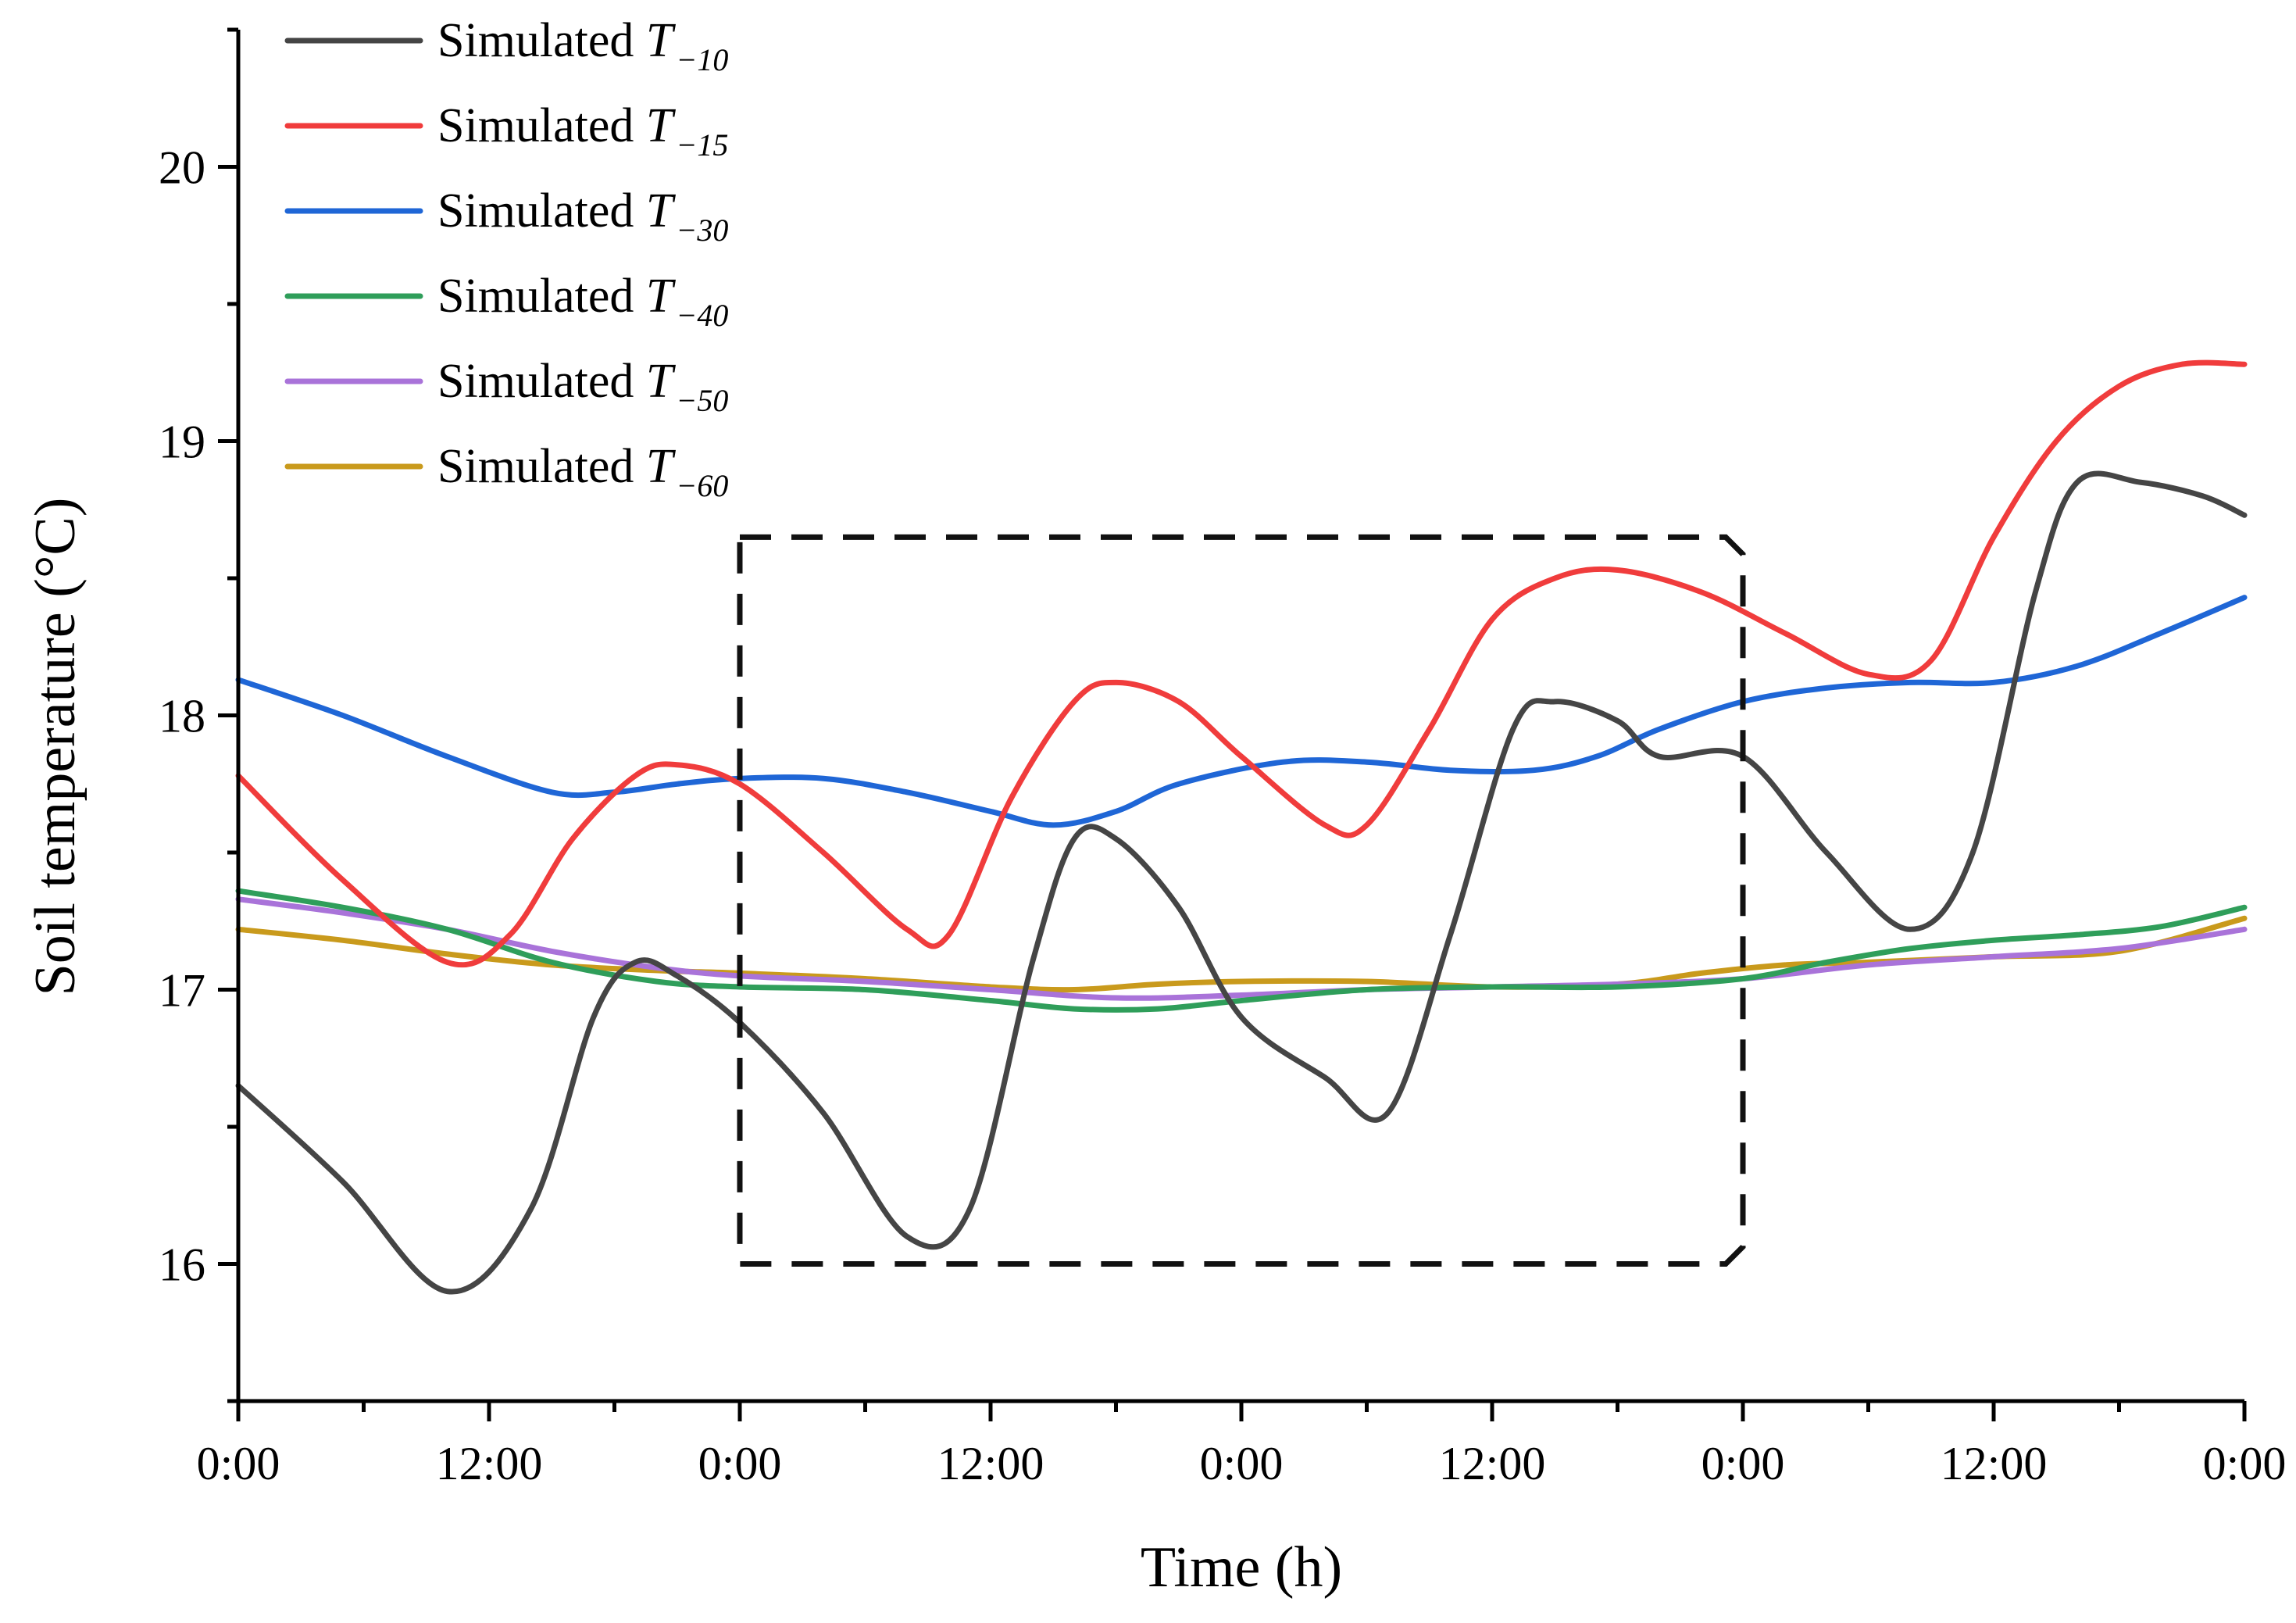 The height and width of the screenshot is (1623, 2296). Describe the element at coordinates (702, 400) in the screenshot. I see `legend-subscript: −50` at that location.